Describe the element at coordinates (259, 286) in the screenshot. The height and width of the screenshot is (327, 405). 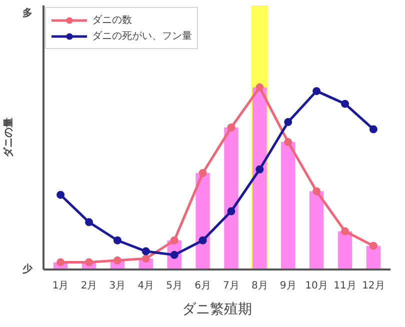
I see `x-tick-label: 8月` at that location.